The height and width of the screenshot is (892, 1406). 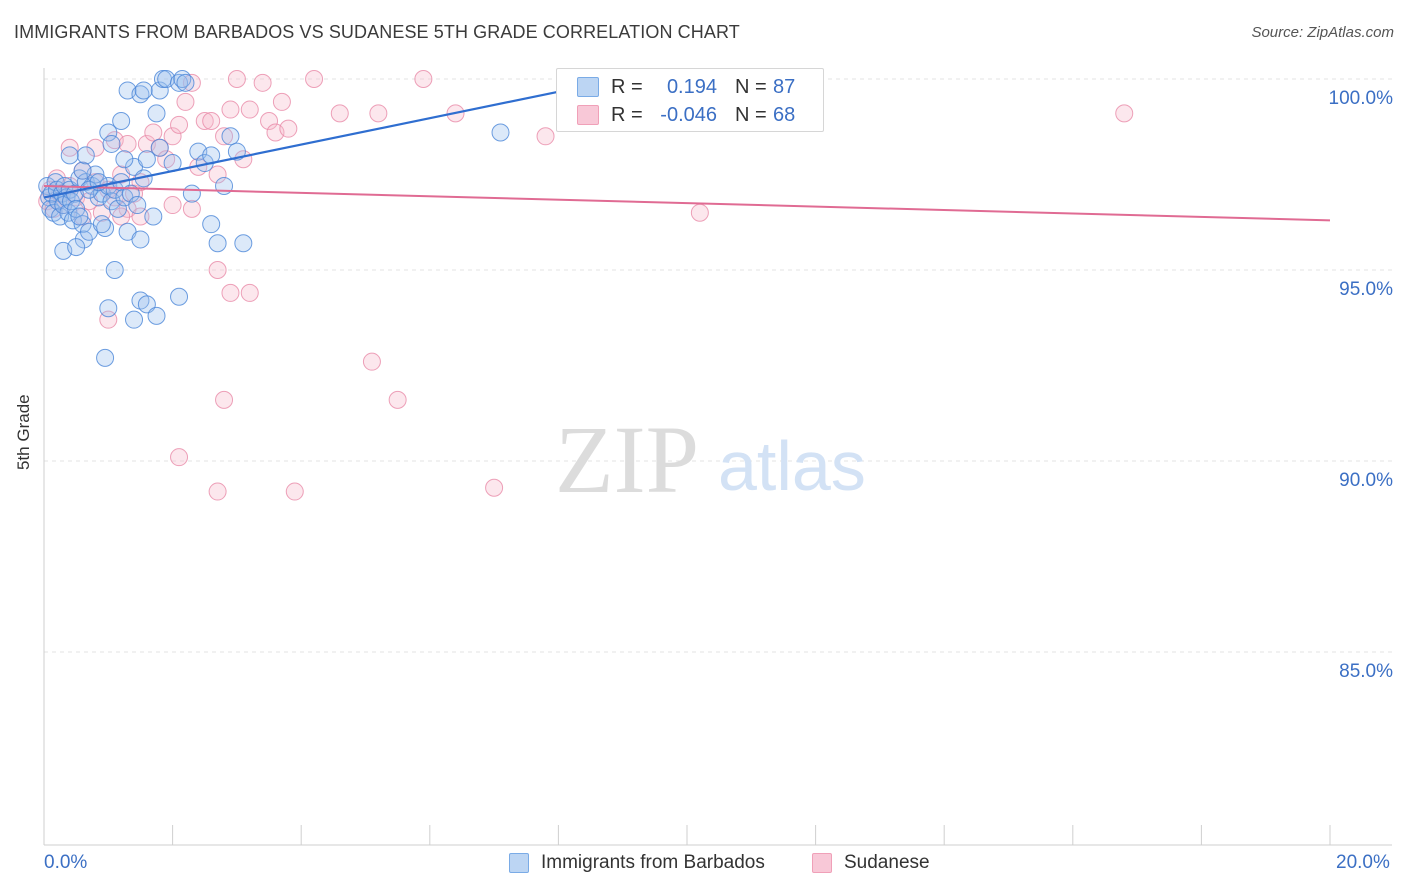 I want to click on y-tick-label: 85.0%, so click(x=1366, y=671).